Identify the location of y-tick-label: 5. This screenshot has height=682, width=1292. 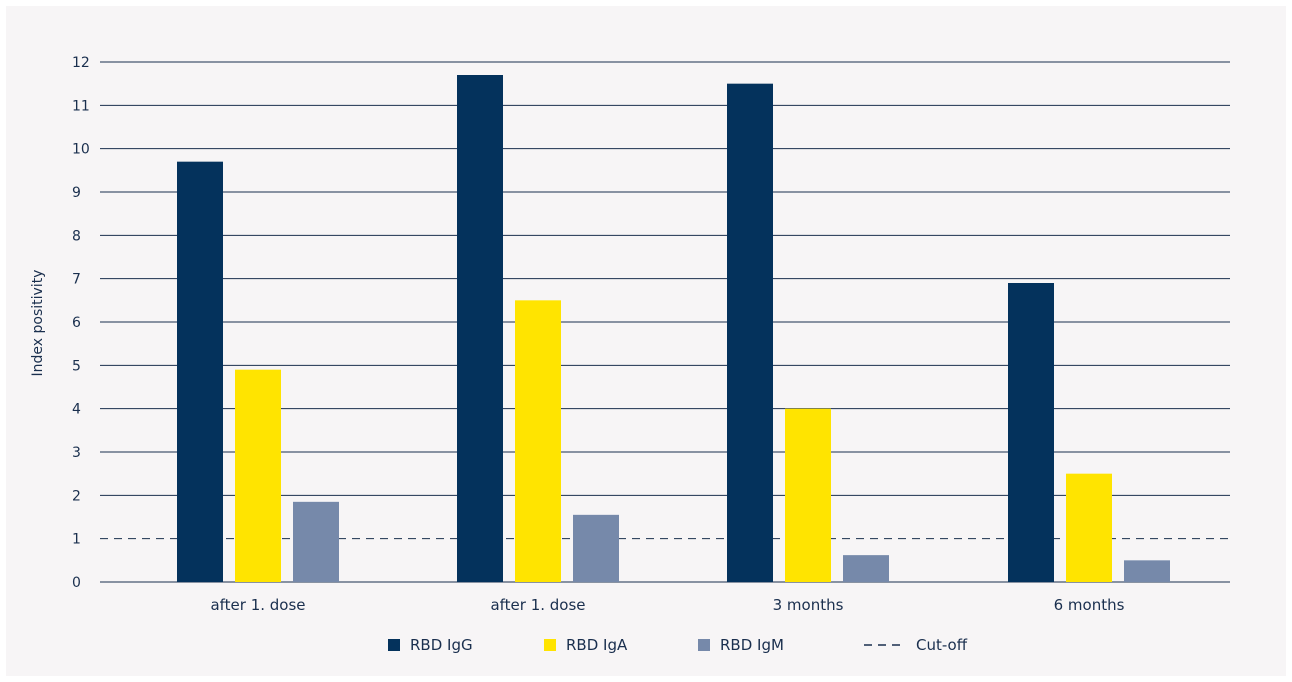
(76, 366).